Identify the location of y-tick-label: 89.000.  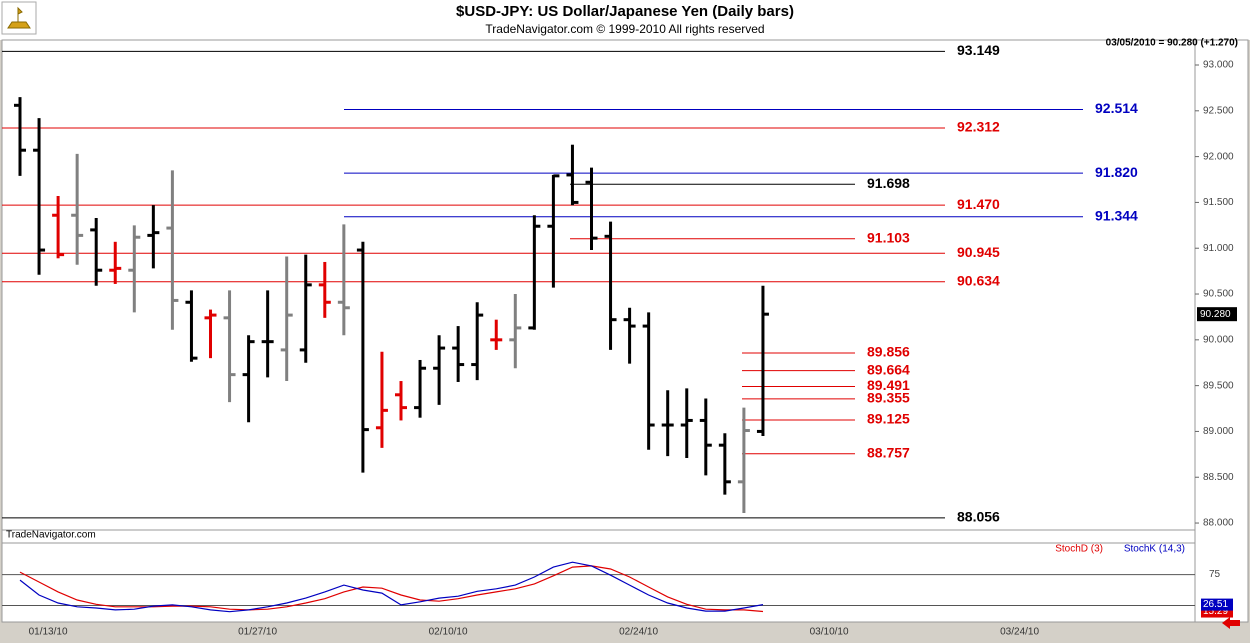
(1218, 431).